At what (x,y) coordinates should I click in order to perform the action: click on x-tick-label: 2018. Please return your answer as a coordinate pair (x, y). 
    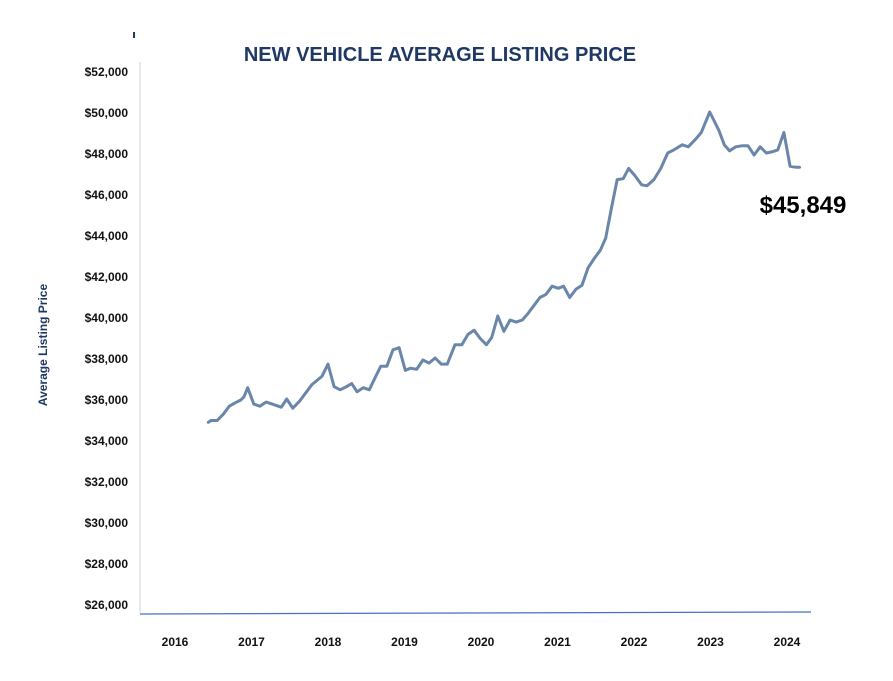
    Looking at the image, I should click on (328, 642).